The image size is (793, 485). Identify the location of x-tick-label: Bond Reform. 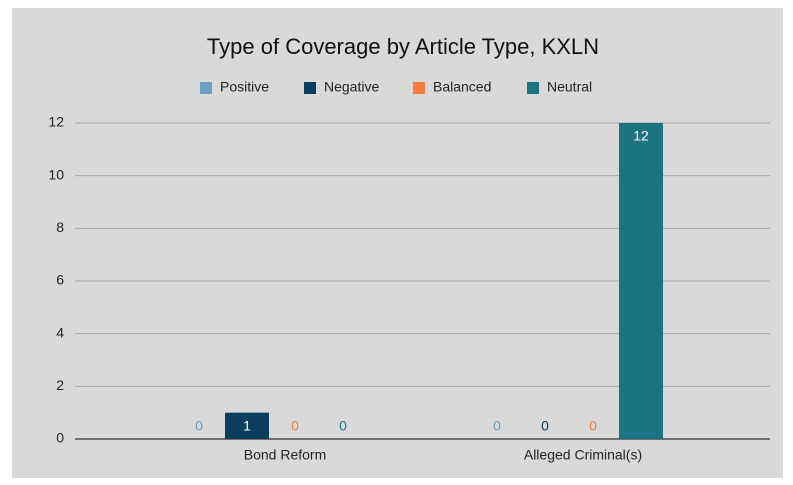
(285, 455).